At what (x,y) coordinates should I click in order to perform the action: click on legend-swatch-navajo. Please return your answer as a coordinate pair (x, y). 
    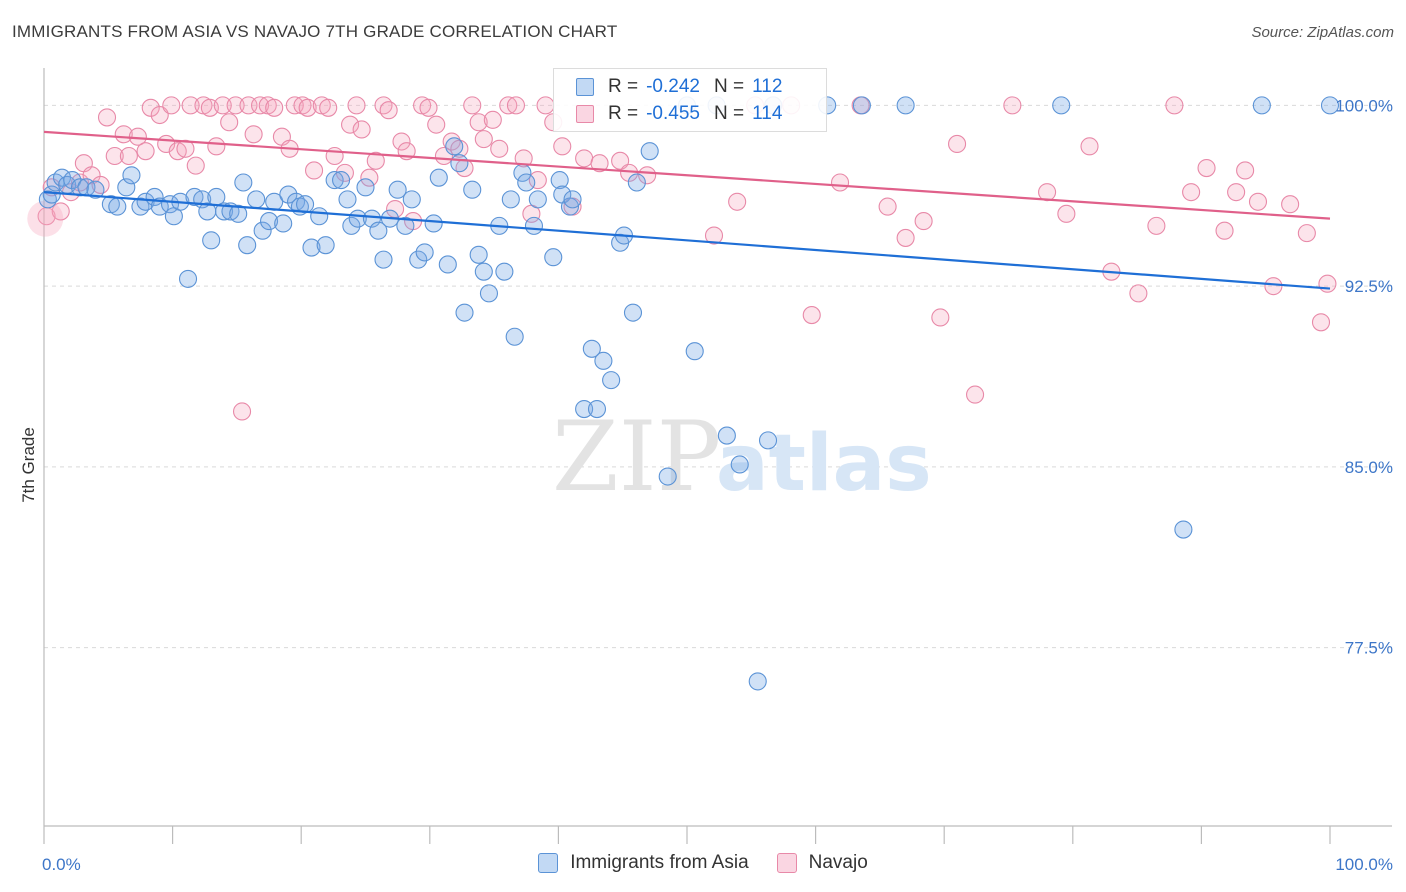
    Looking at the image, I should click on (786, 863).